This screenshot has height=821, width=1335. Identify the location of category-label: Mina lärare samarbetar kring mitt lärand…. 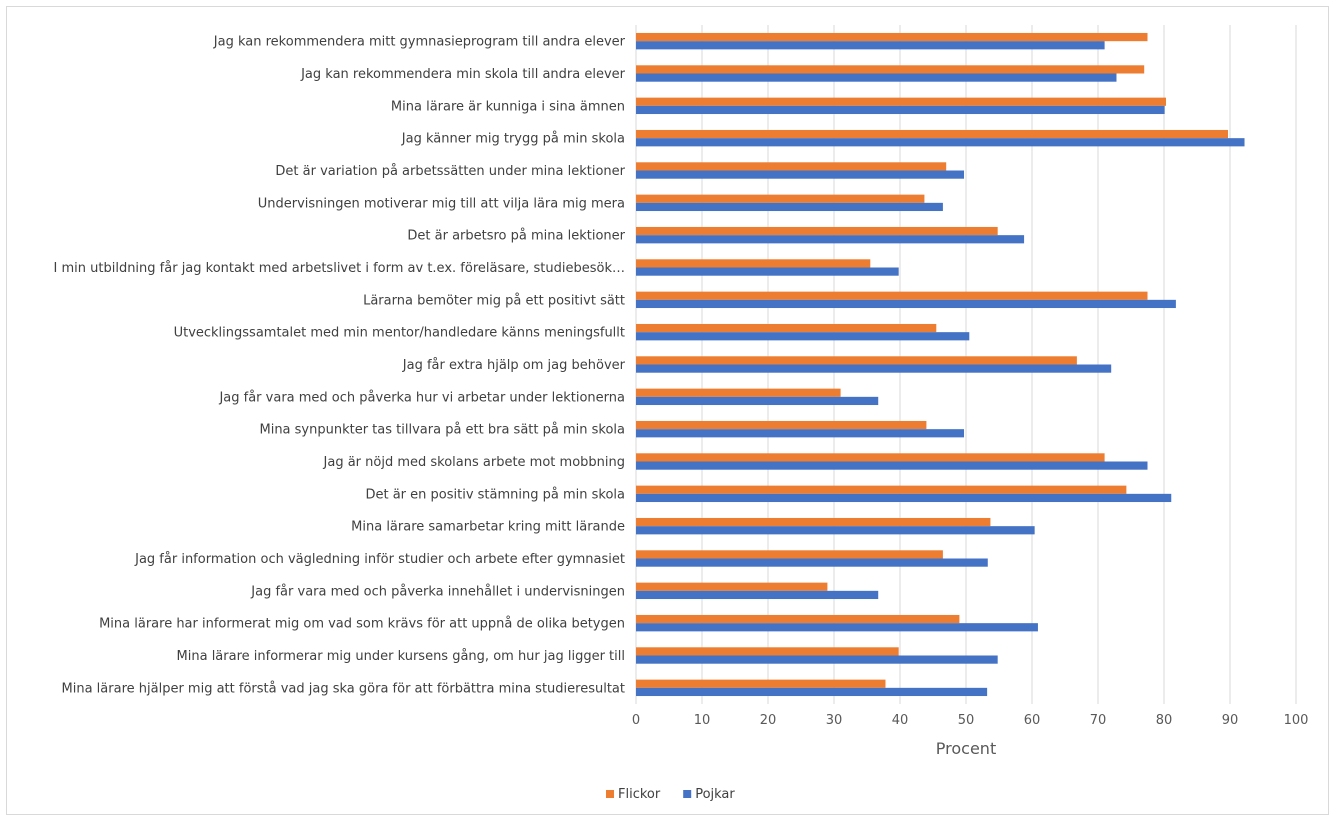
(488, 527).